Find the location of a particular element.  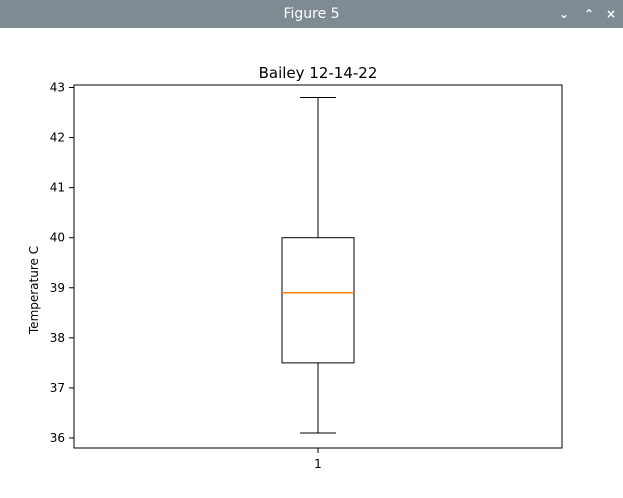

window-titlebar: Figure 5 ⌄ ⌃ × is located at coordinates (311, 14).